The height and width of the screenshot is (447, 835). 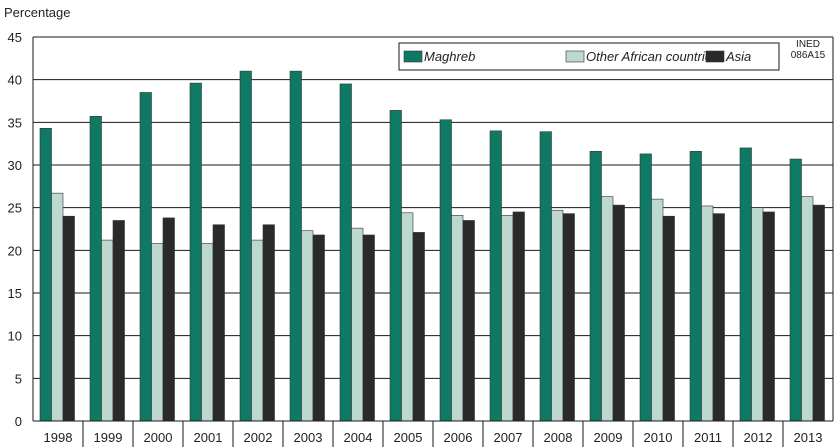 I want to click on x-tick-label: 2005, so click(x=408, y=437).